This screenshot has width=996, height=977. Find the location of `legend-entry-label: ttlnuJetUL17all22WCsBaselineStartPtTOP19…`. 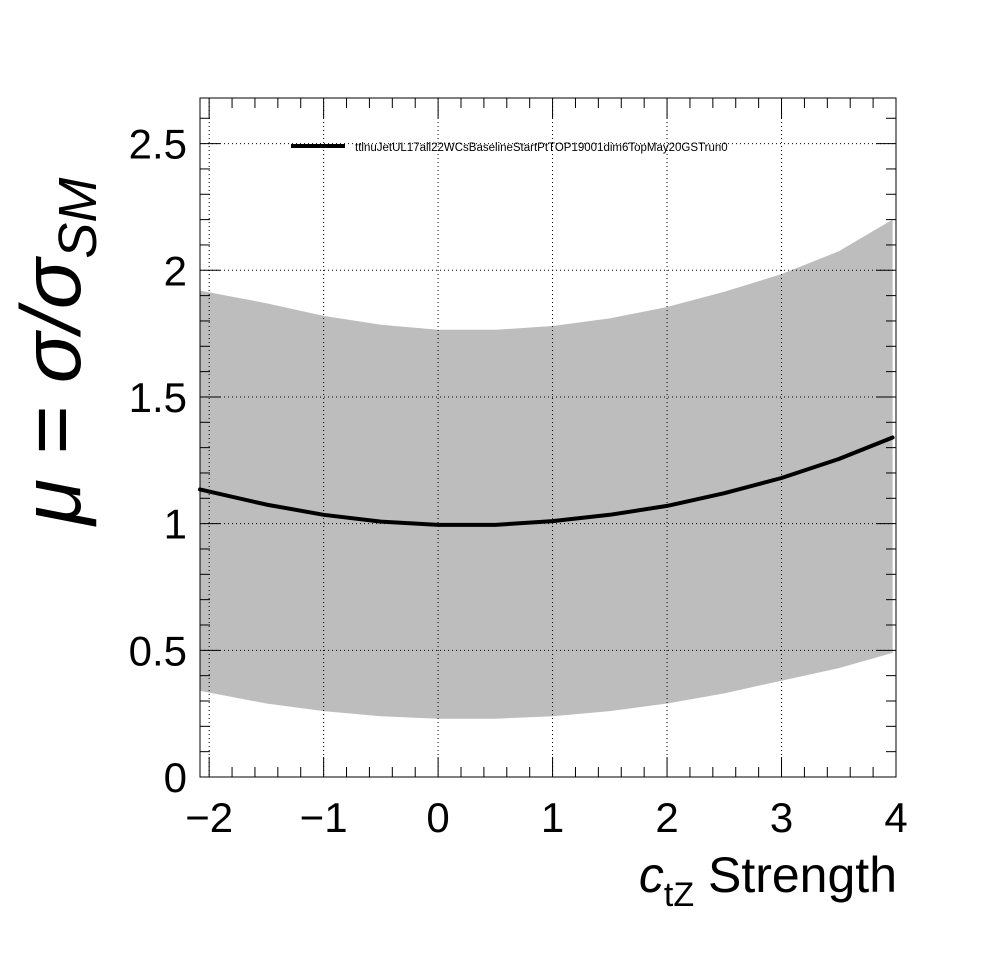

legend-entry-label: ttlnuJetUL17all22WCsBaselineStartPtTOP19… is located at coordinates (541, 148).